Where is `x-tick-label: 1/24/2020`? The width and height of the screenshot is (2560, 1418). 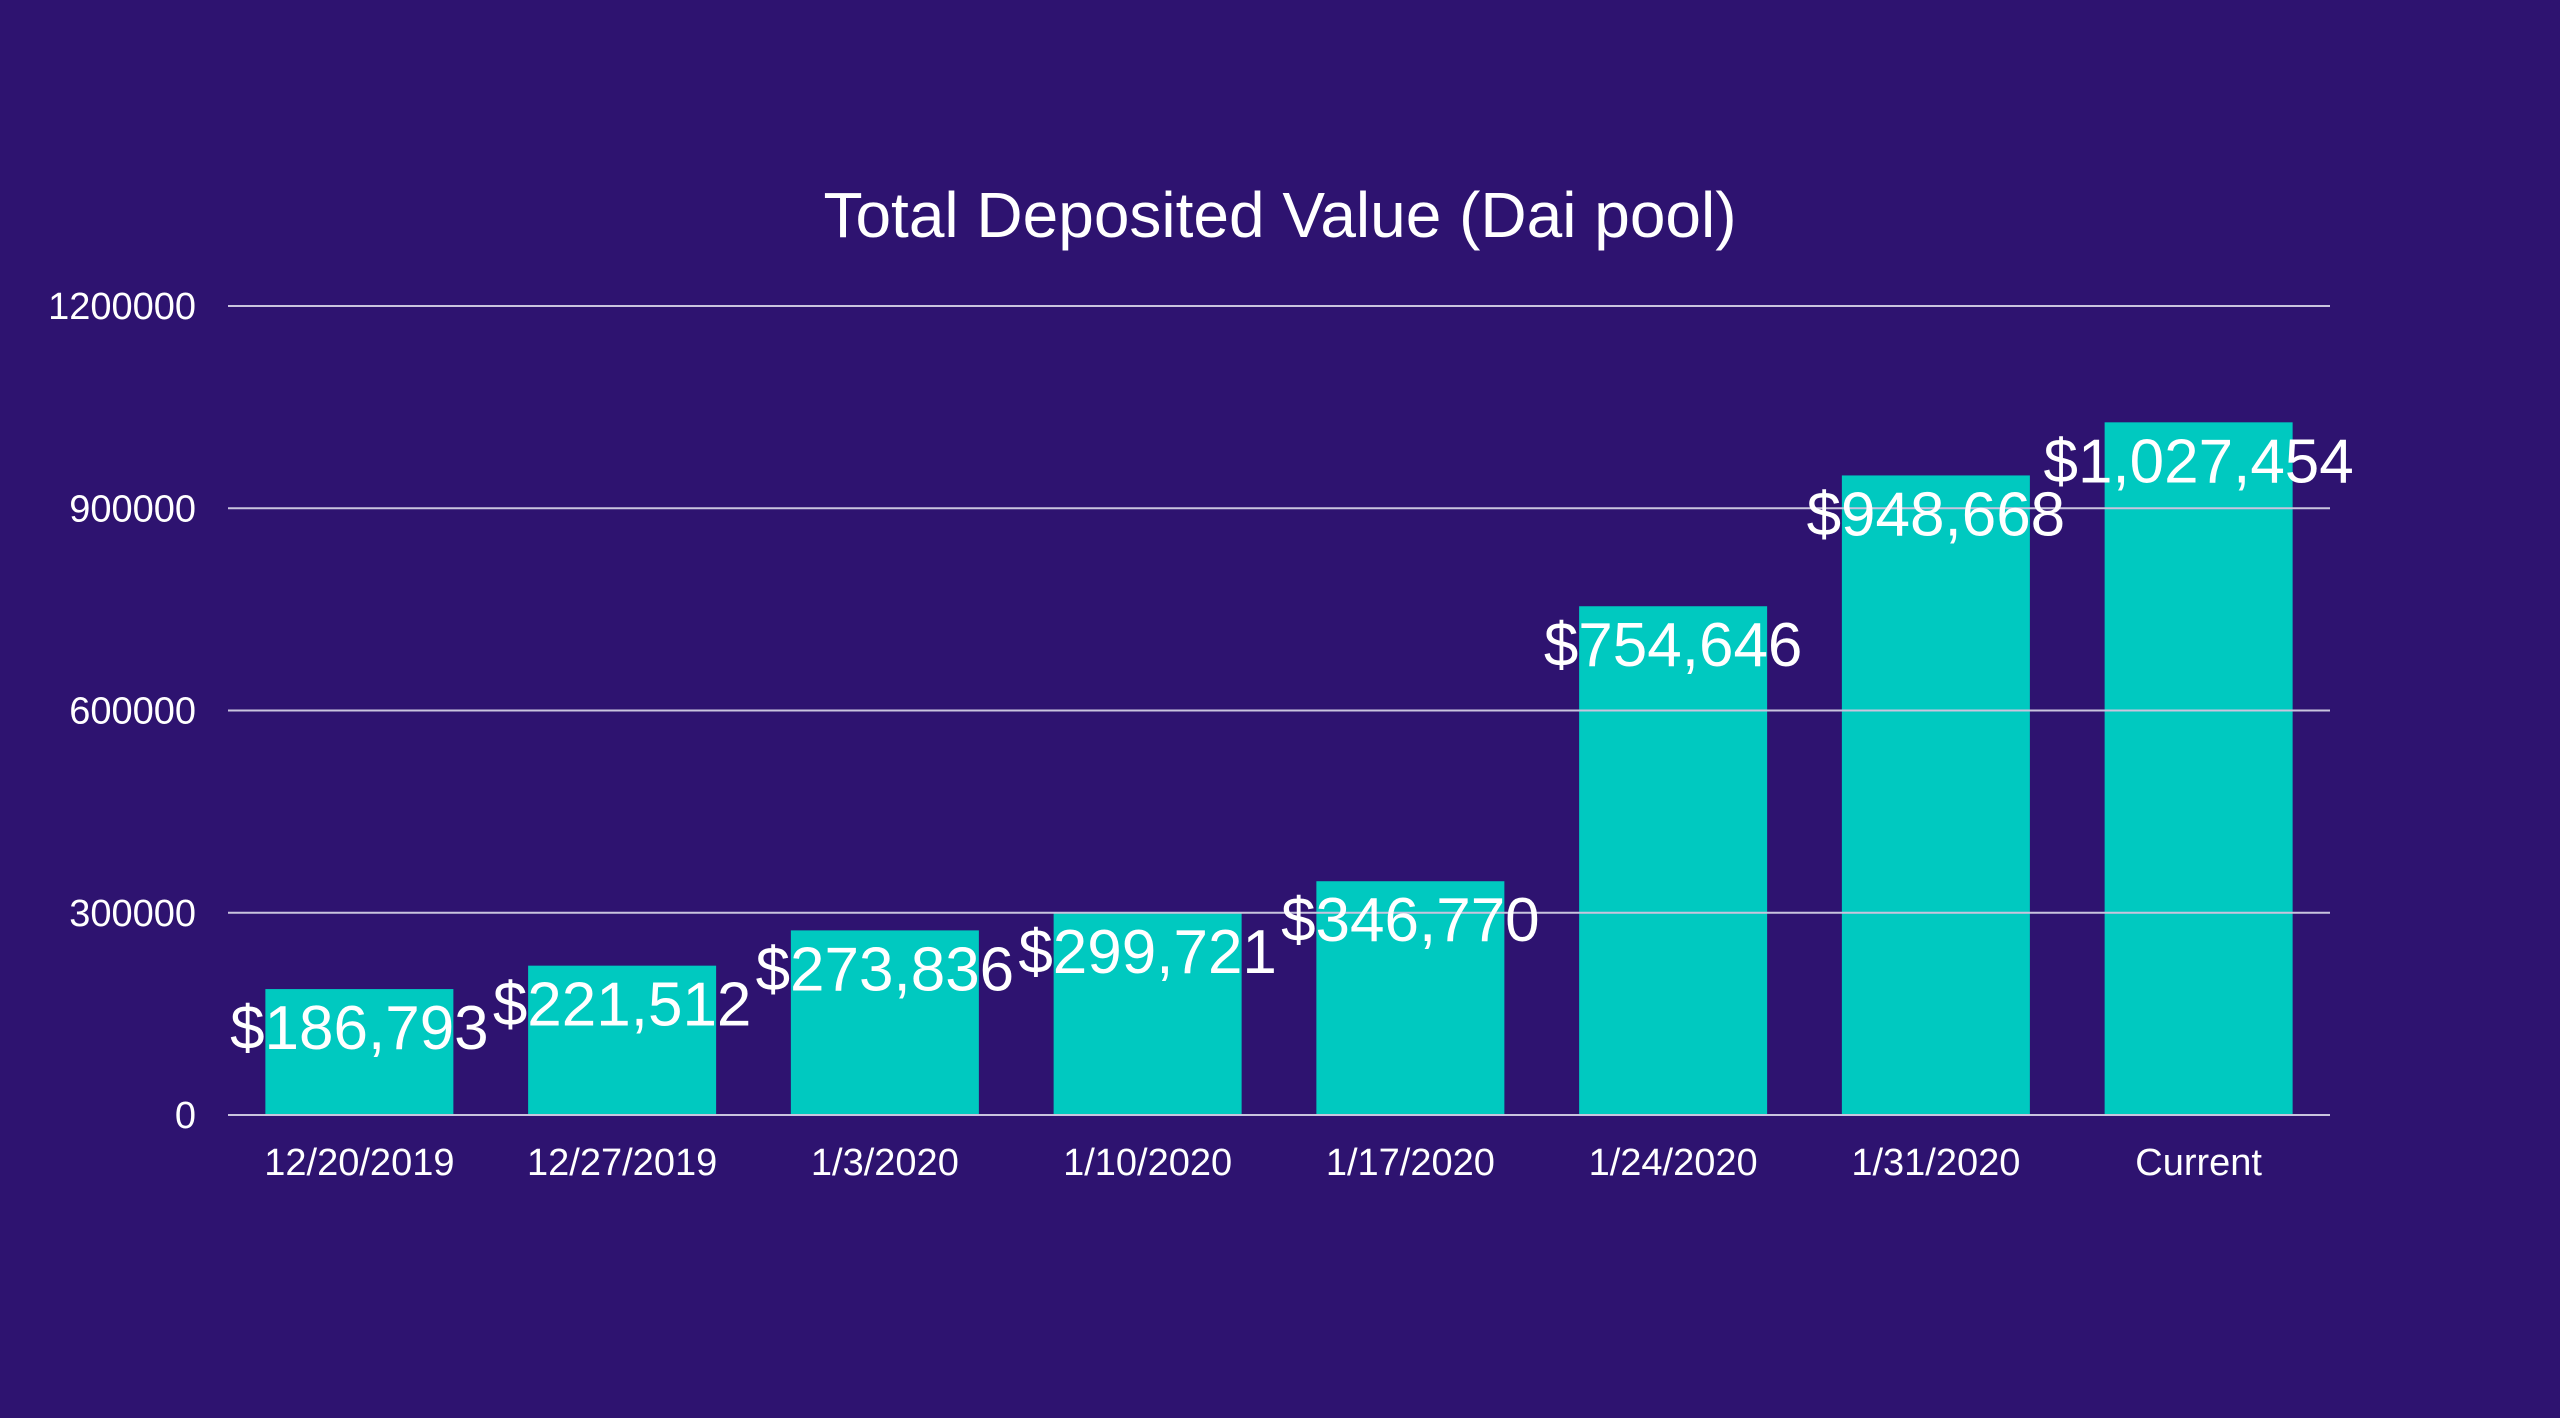
x-tick-label: 1/24/2020 is located at coordinates (1673, 1163).